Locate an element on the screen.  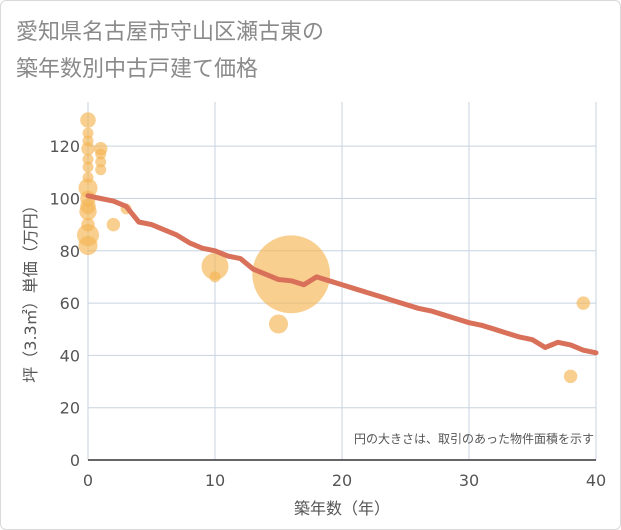
chart-title: 愛知県名古屋市守山区瀬古東の 築年数別中古戸建て価格 is located at coordinates (170, 51).